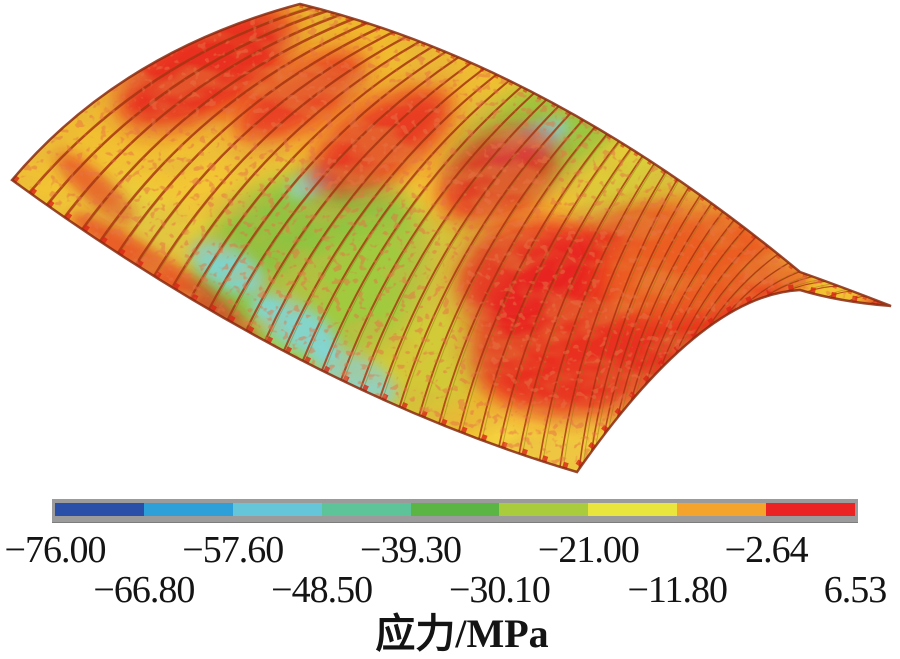  What do you see at coordinates (411, 550) in the screenshot?
I see `colorbar-tick-label: −39.30` at bounding box center [411, 550].